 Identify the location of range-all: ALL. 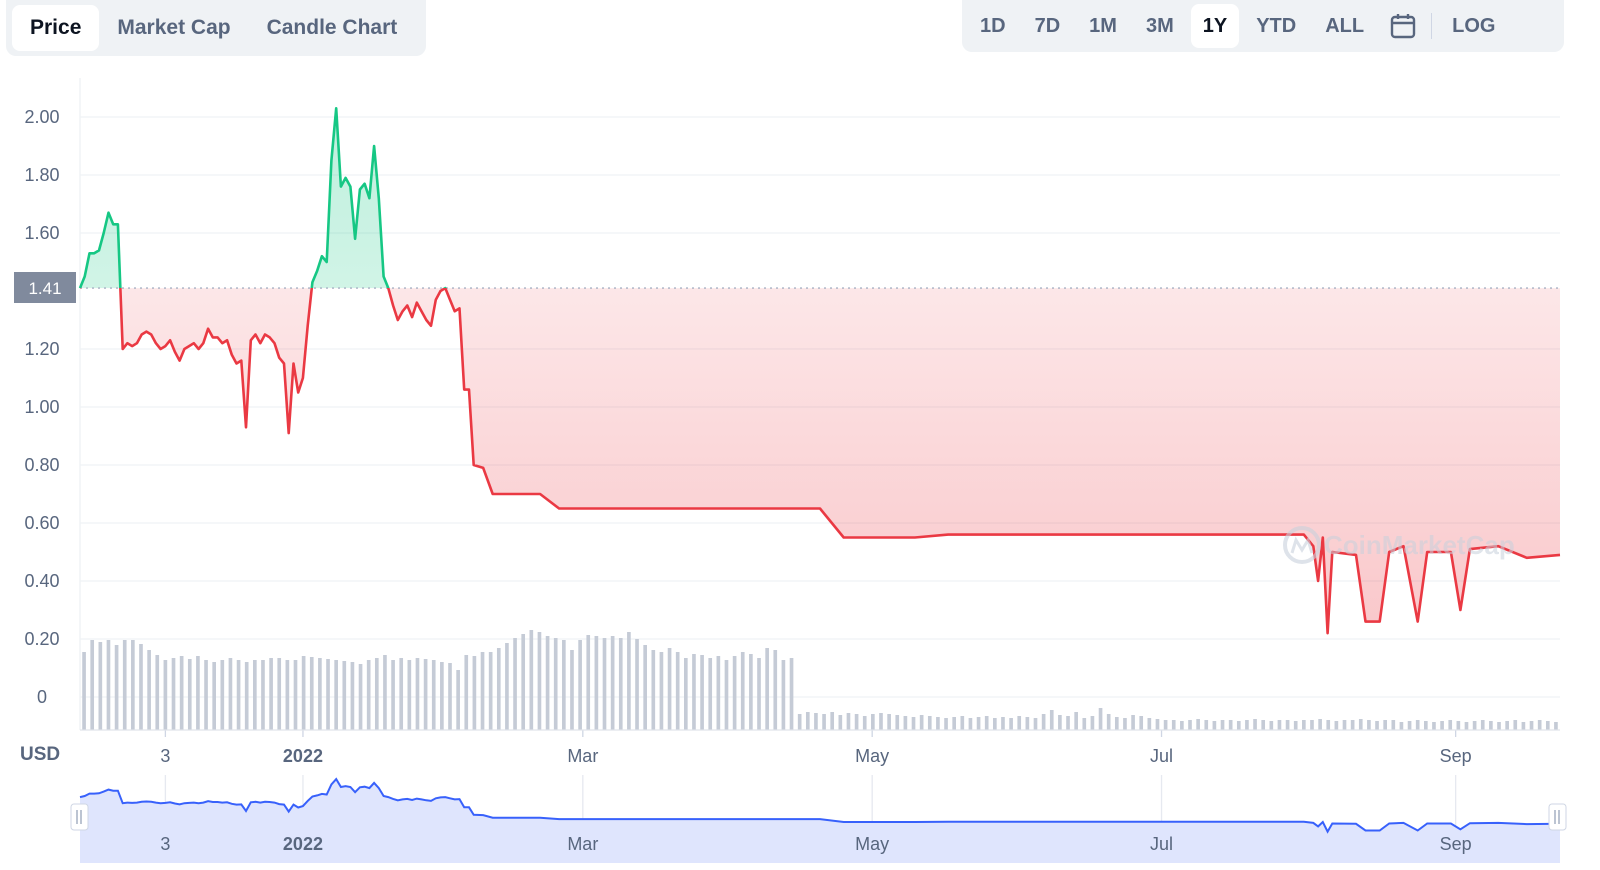
(1345, 25).